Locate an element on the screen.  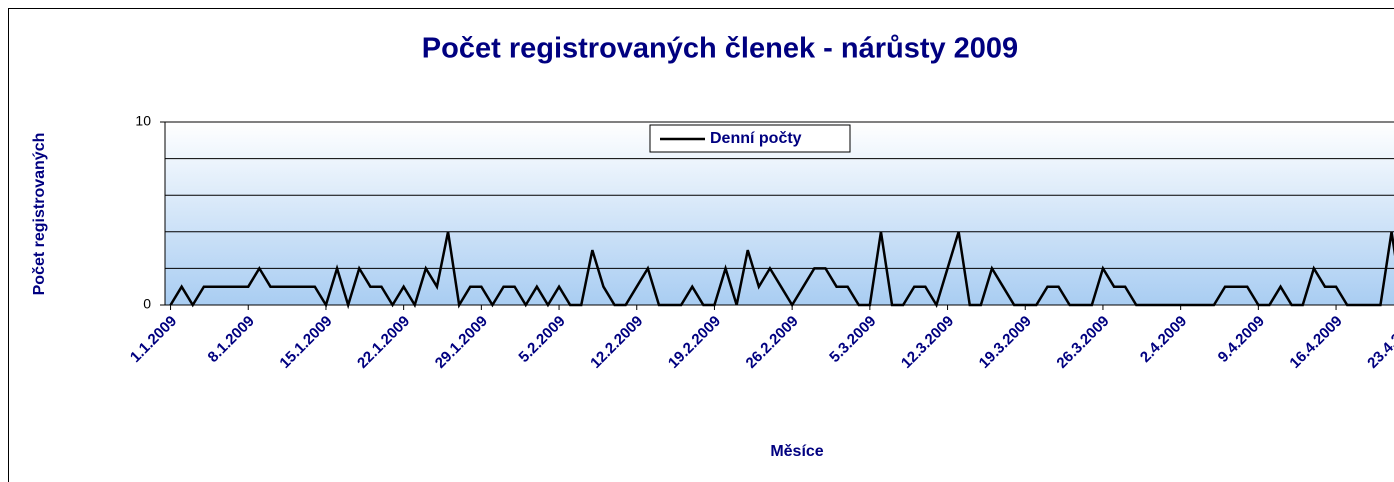
legend-label: Denní počty is located at coordinates (756, 138).